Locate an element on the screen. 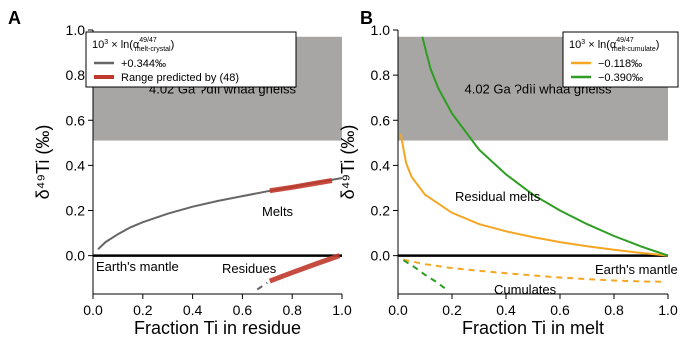  legend-item-label: −0.118‰ is located at coordinates (620, 64).